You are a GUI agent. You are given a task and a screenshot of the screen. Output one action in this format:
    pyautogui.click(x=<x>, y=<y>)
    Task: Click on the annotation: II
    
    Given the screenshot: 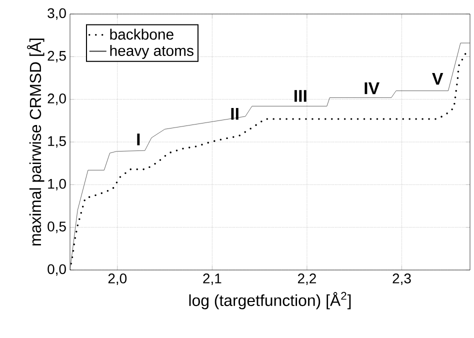 What is the action you would take?
    pyautogui.click(x=234, y=114)
    